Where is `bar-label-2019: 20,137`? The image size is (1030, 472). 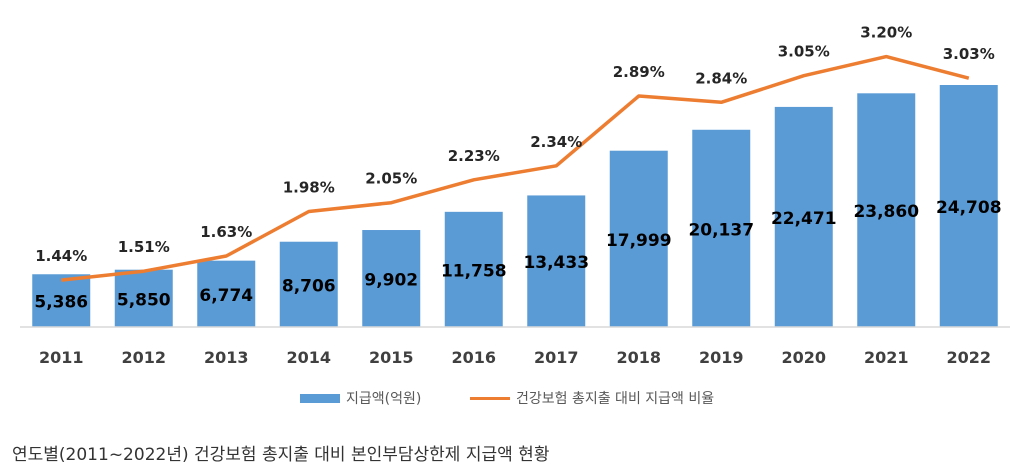
bar-label-2019: 20,137 is located at coordinates (721, 230).